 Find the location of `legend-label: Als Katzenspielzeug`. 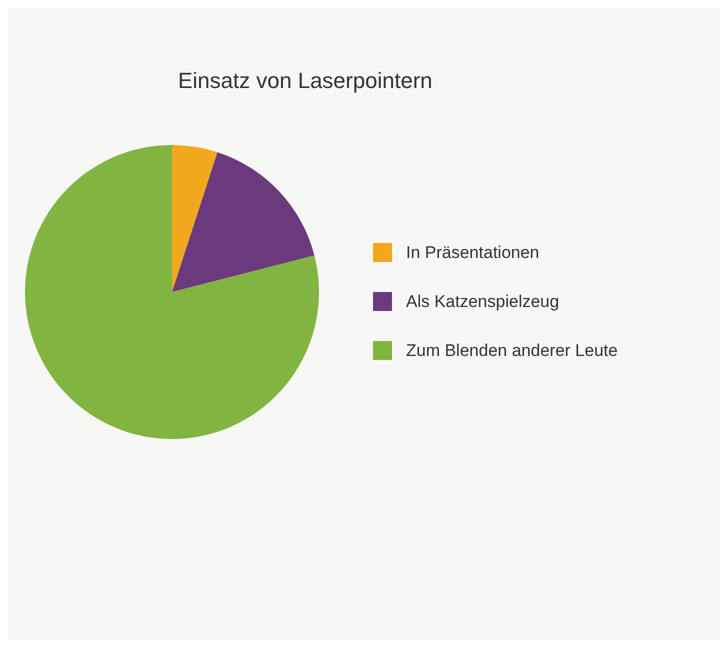

legend-label: Als Katzenspielzeug is located at coordinates (483, 301).